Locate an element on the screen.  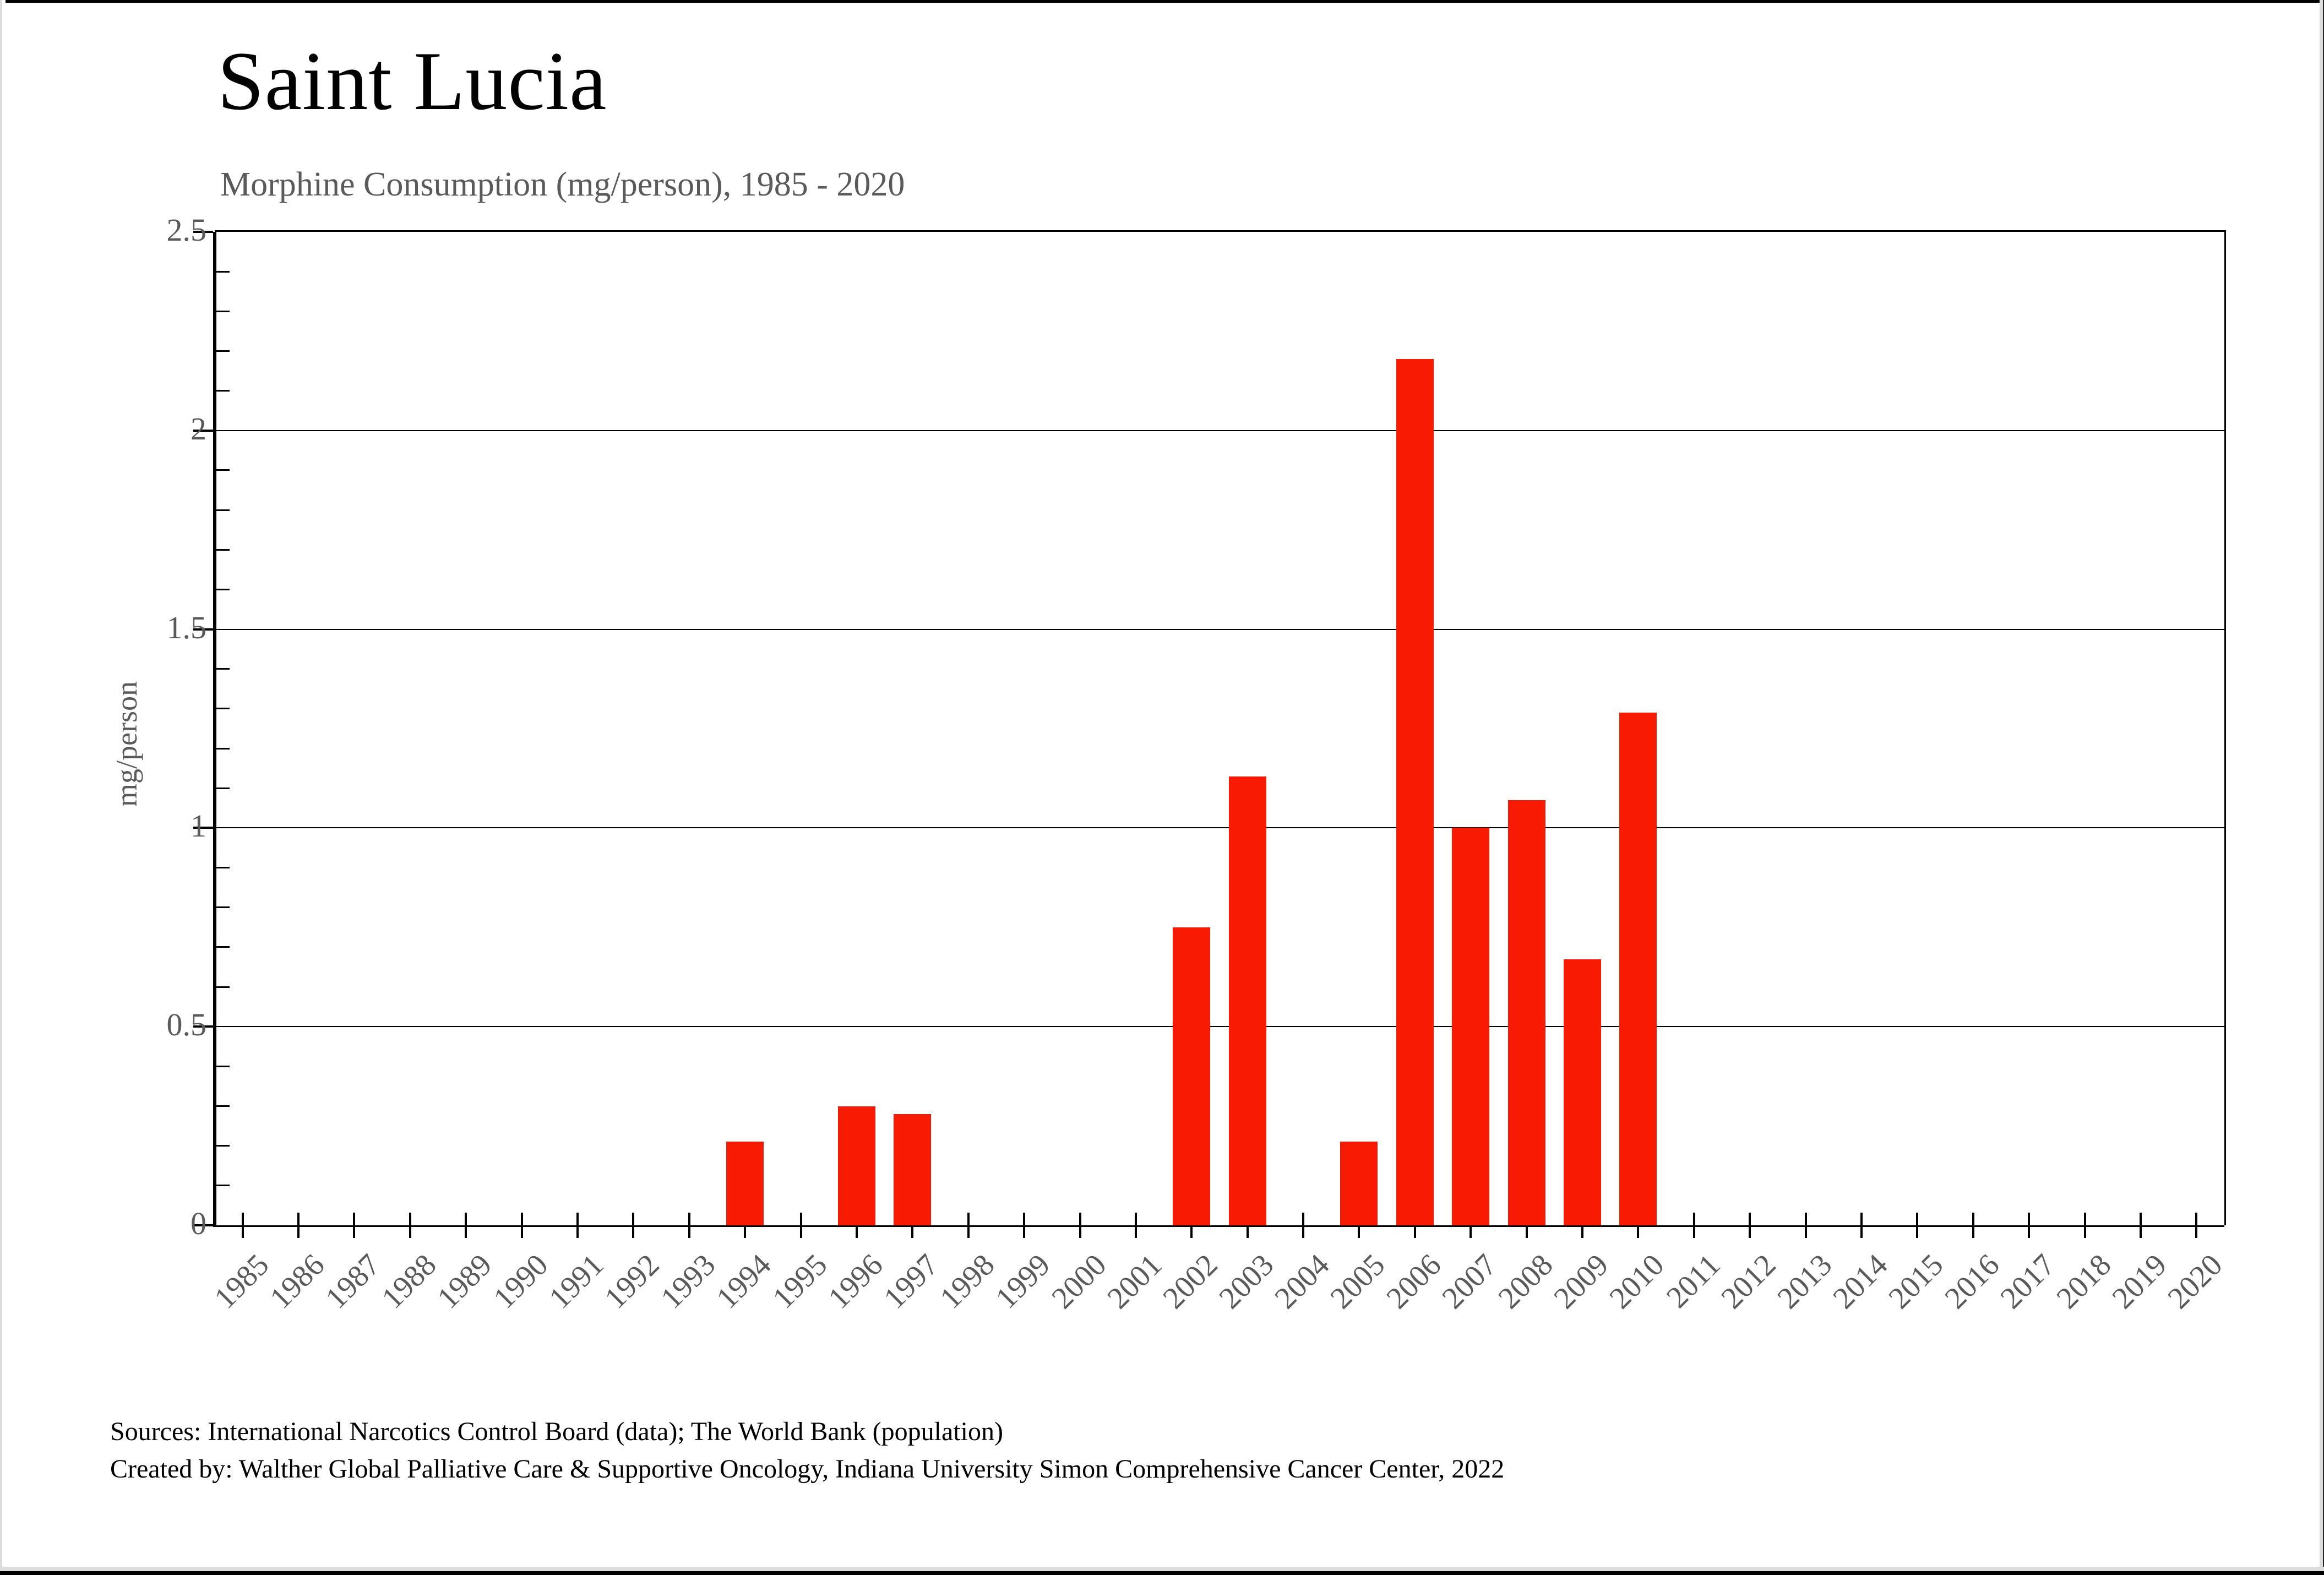
x-tick-1986 is located at coordinates (299, 1225).